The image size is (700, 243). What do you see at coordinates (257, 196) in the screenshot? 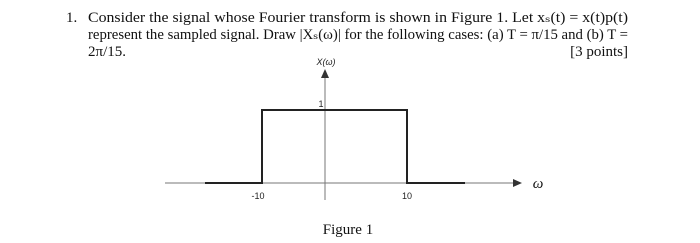
I see `tick-label: -10` at bounding box center [257, 196].